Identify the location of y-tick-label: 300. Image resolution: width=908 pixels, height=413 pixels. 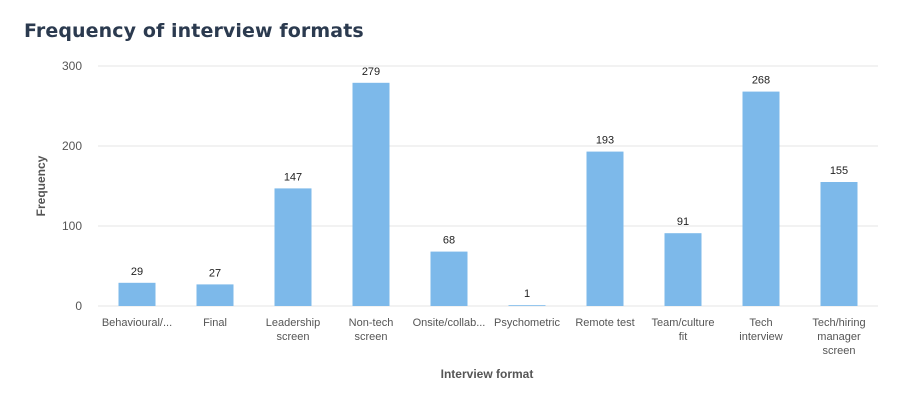
(72, 66).